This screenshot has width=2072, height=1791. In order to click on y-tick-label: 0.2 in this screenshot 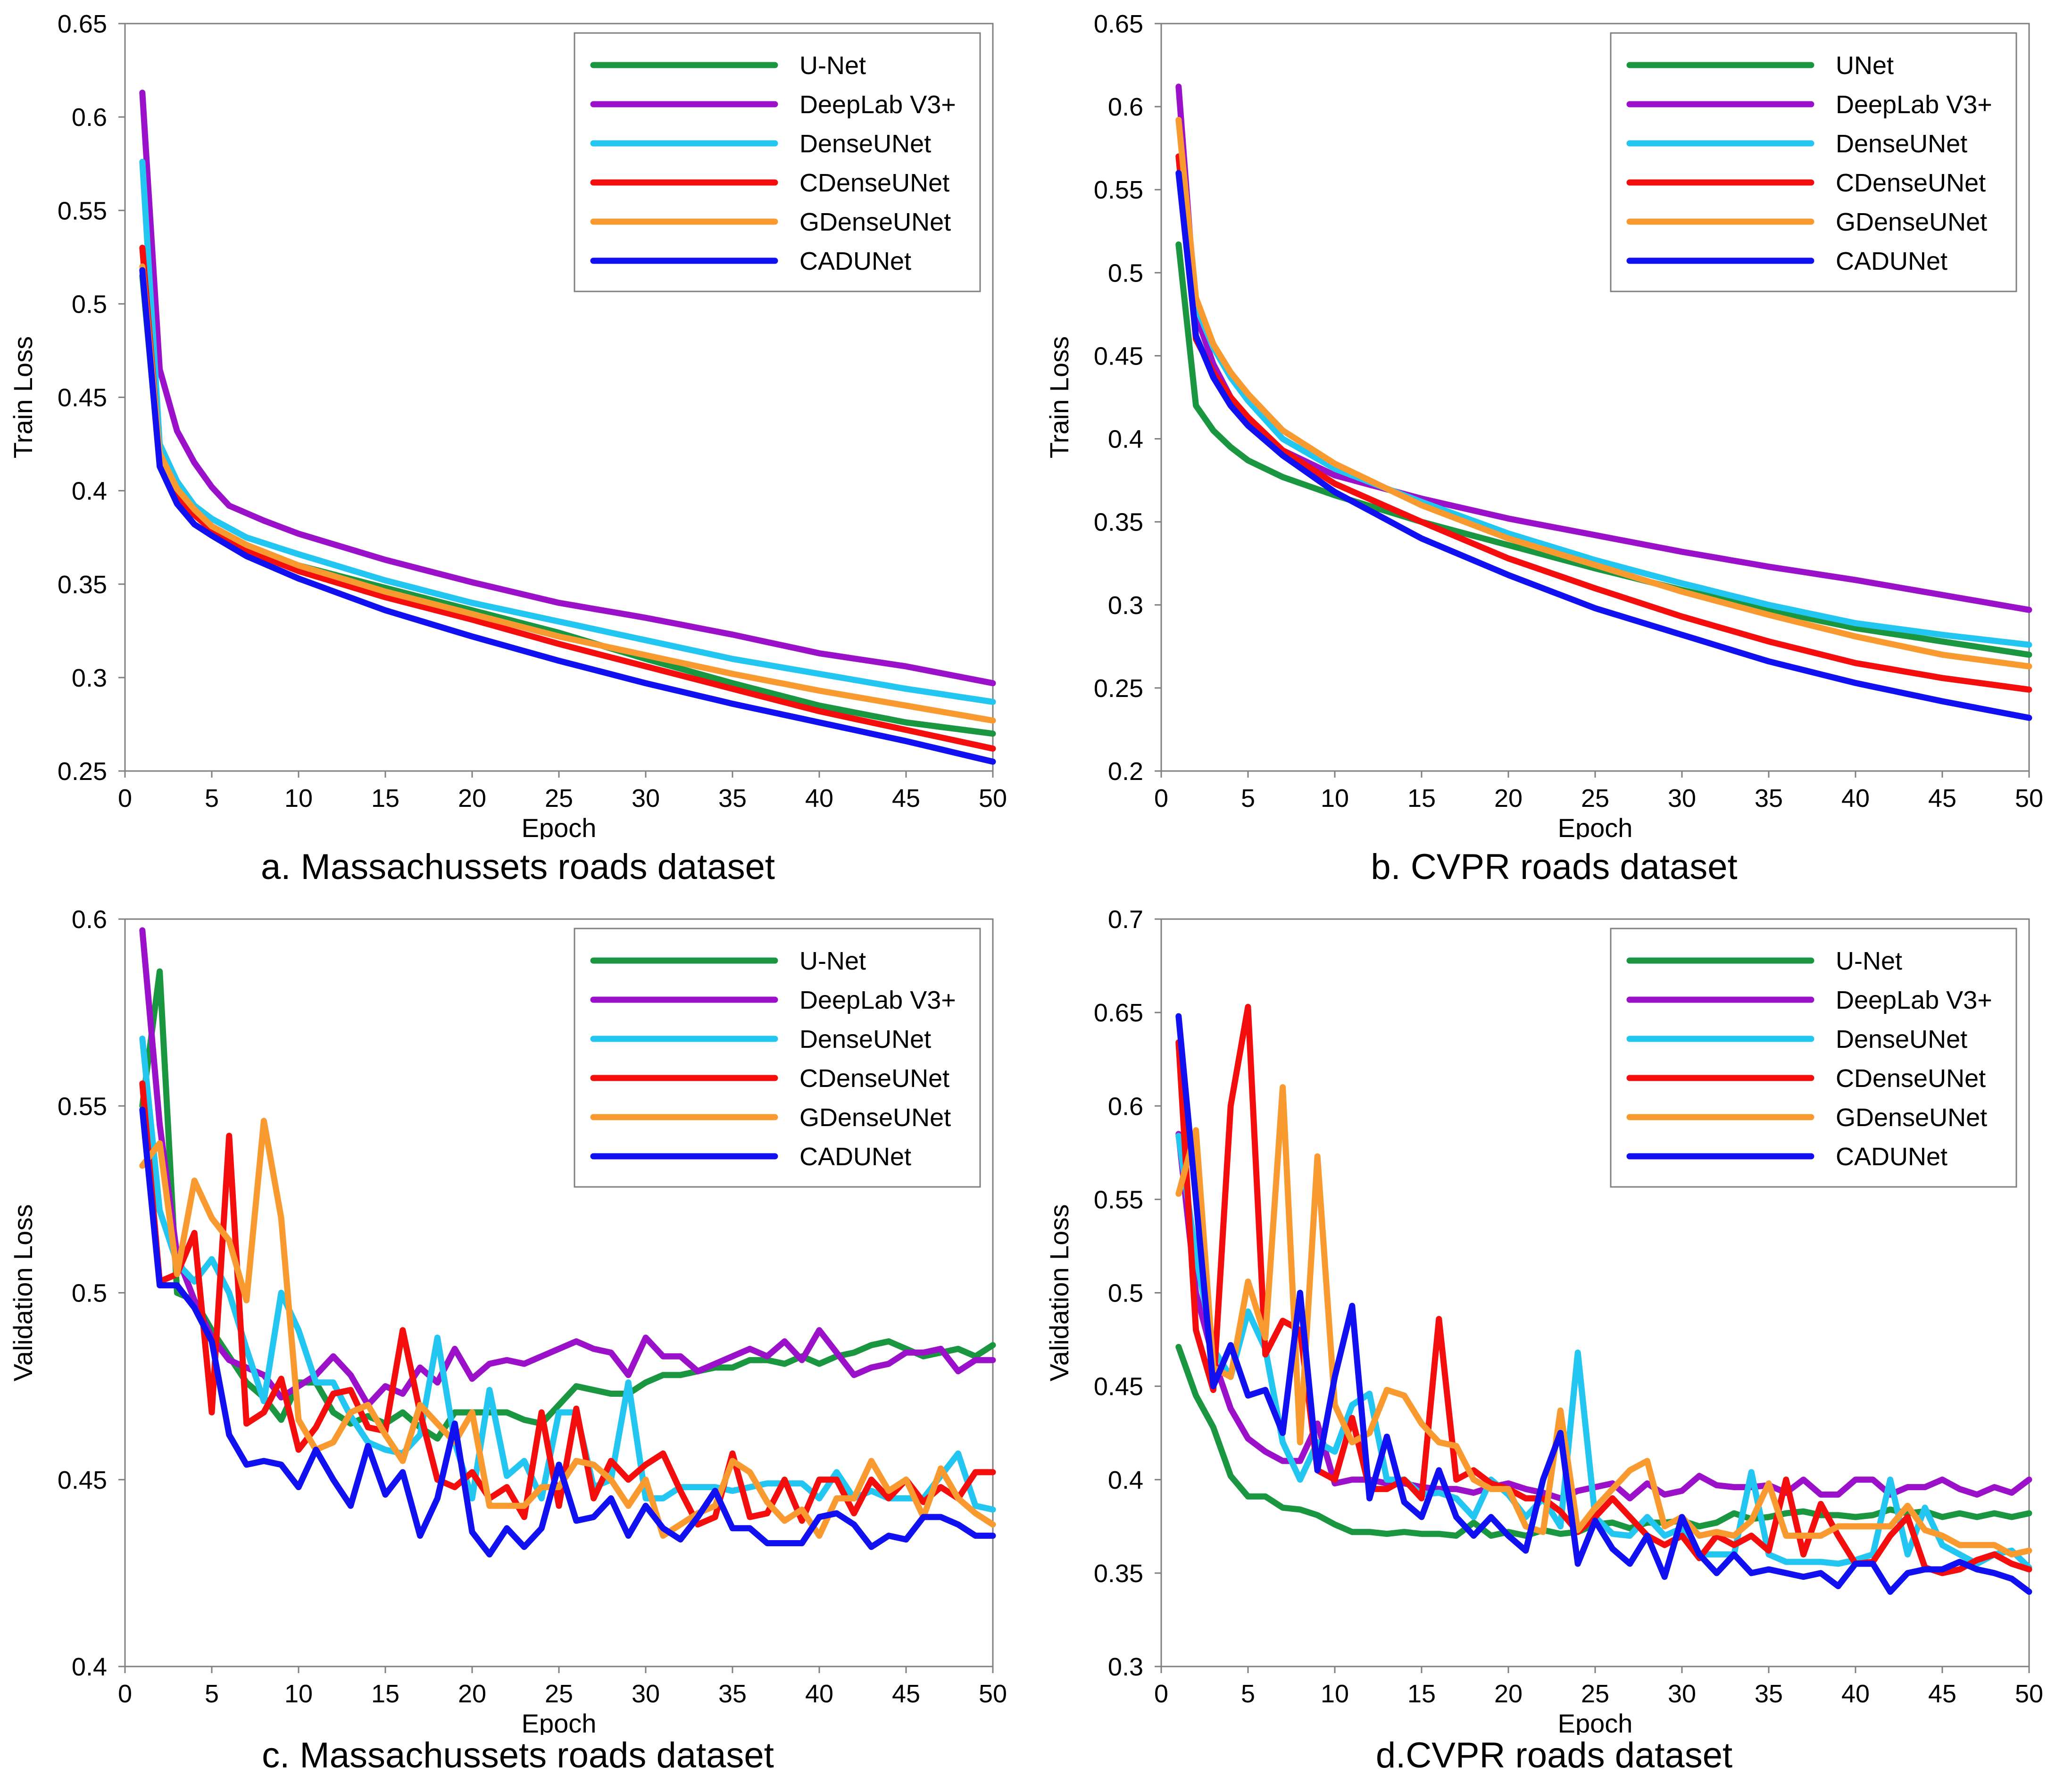, I will do `click(1125, 771)`.